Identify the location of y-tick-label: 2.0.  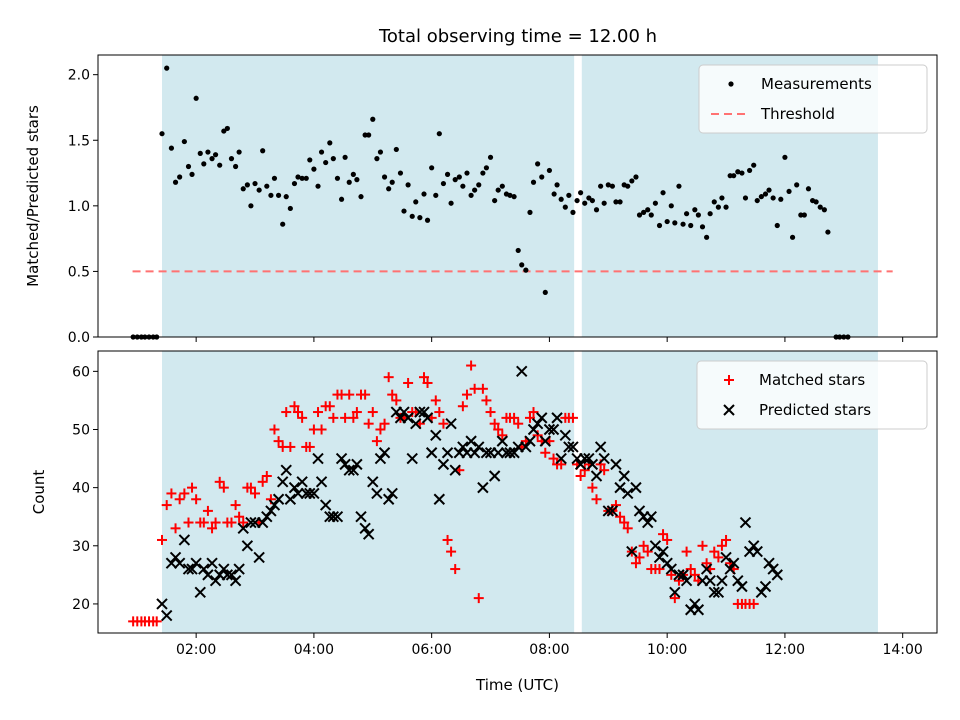
(79, 76).